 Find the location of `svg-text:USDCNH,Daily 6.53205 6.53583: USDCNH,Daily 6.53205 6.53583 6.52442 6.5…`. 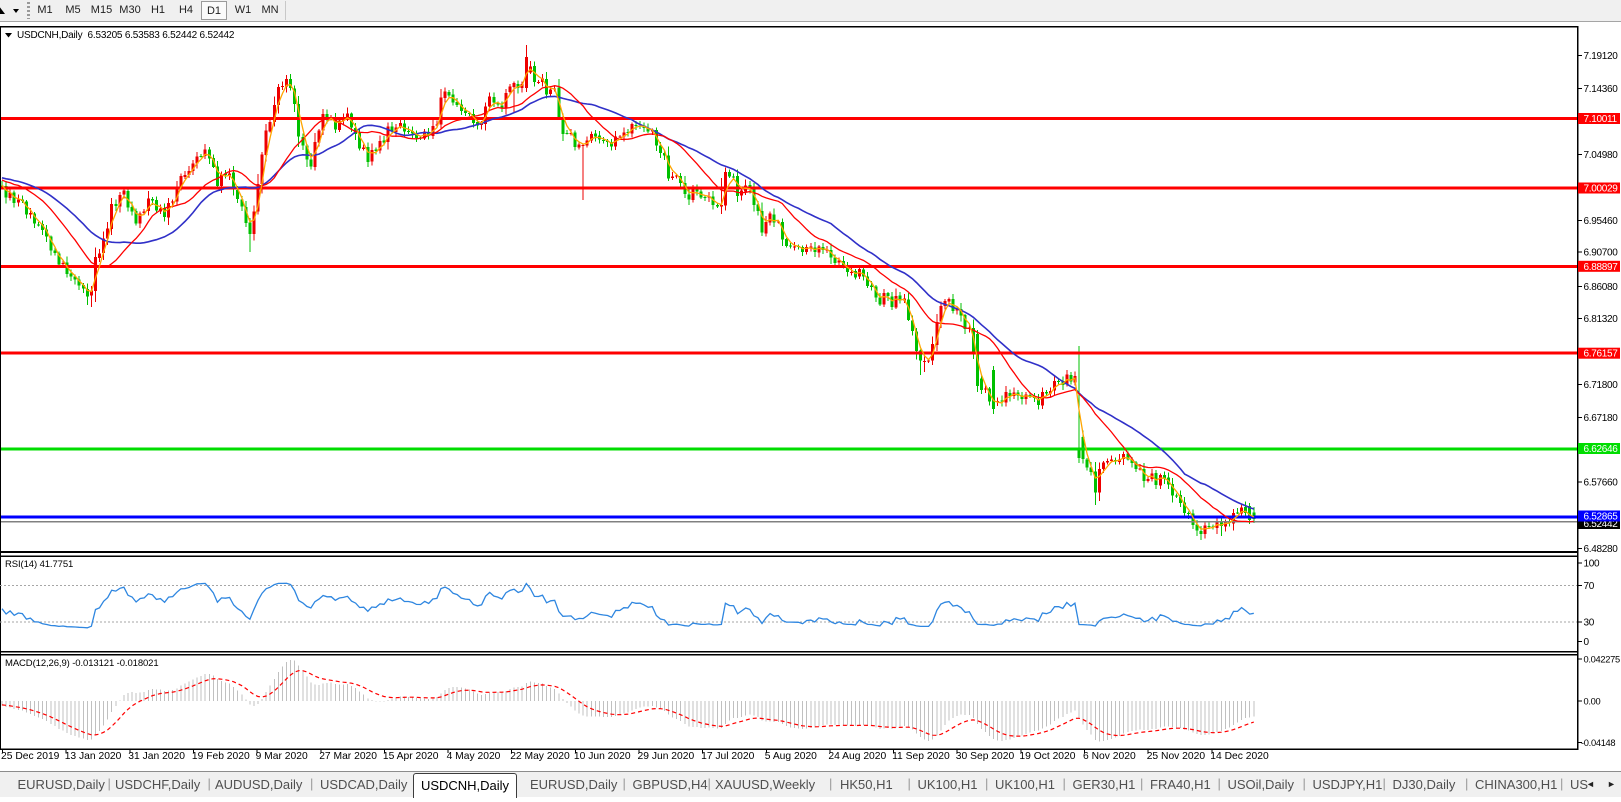

svg-text:USDCNH,Daily 6.53205 6.53583: USDCNH,Daily 6.53205 6.53583 6.52442 6.5… is located at coordinates (126, 35).